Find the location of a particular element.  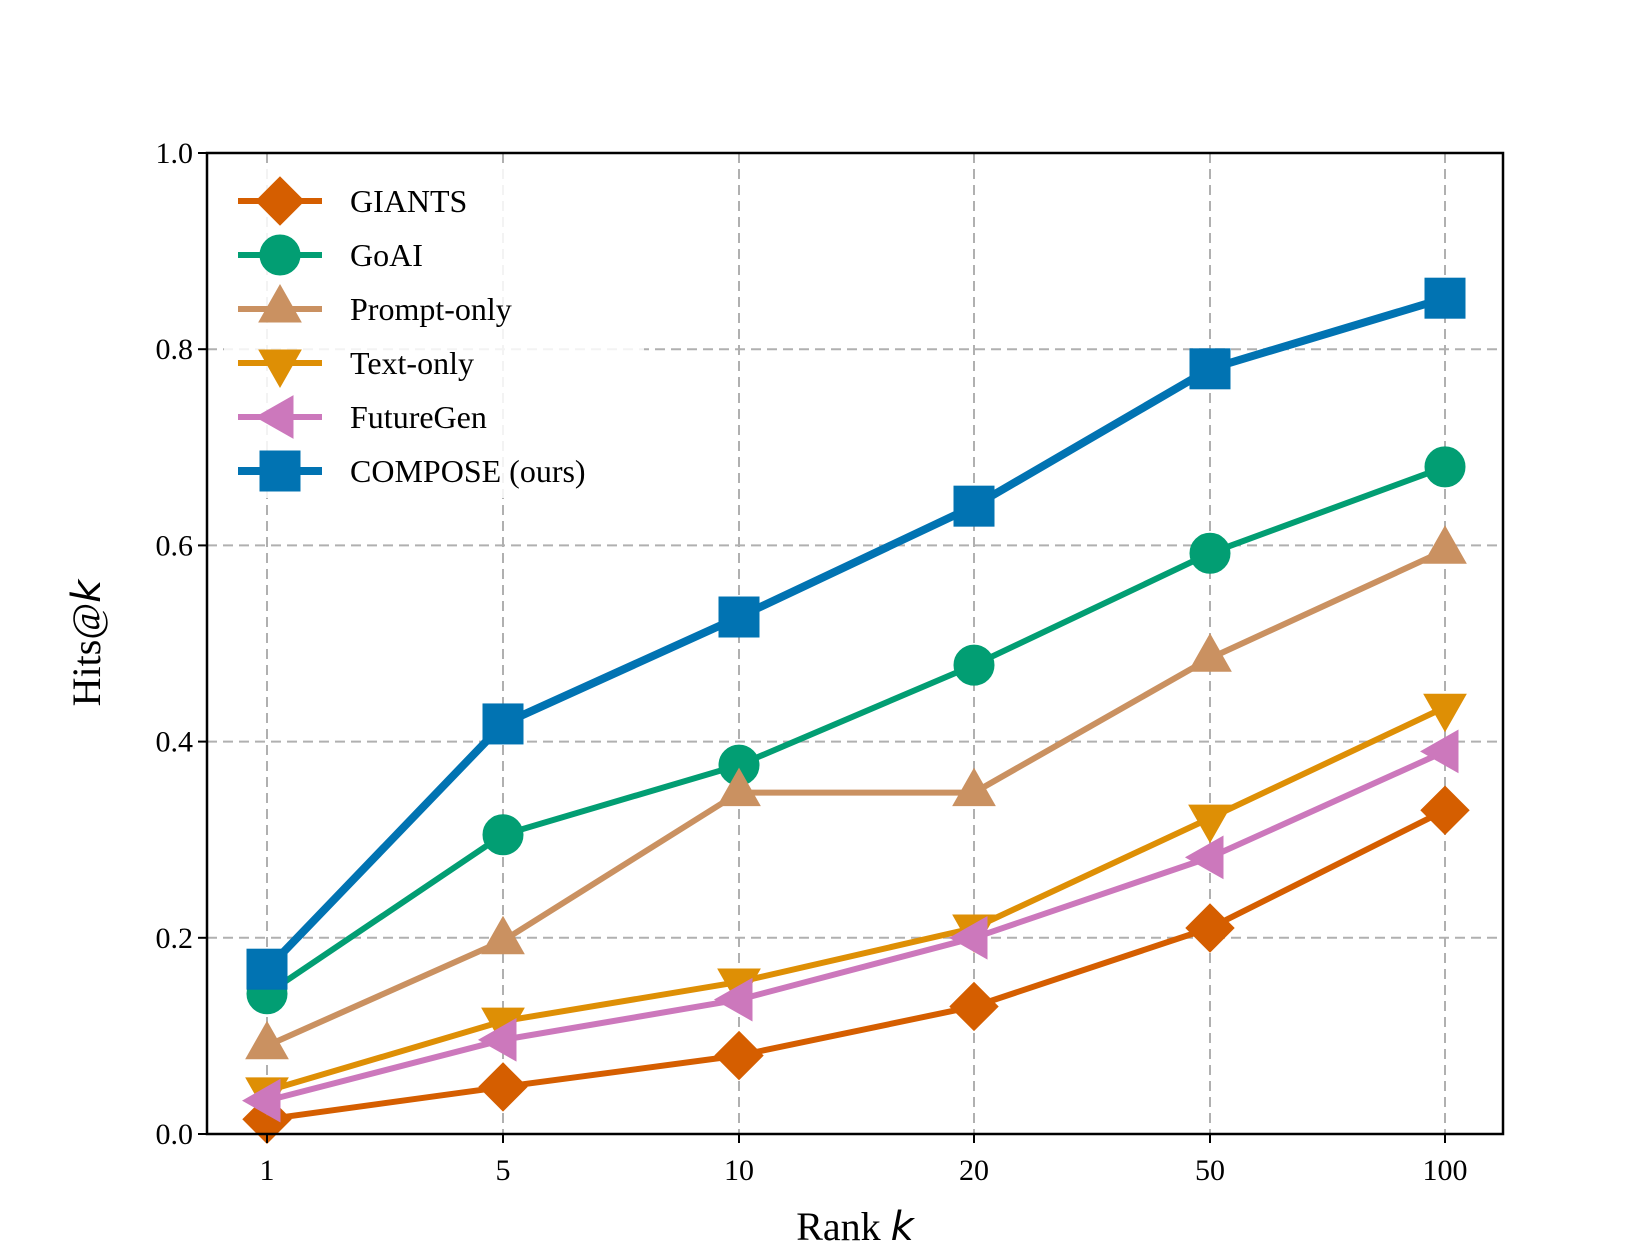

legend-entry: GoAI is located at coordinates (330, 255).